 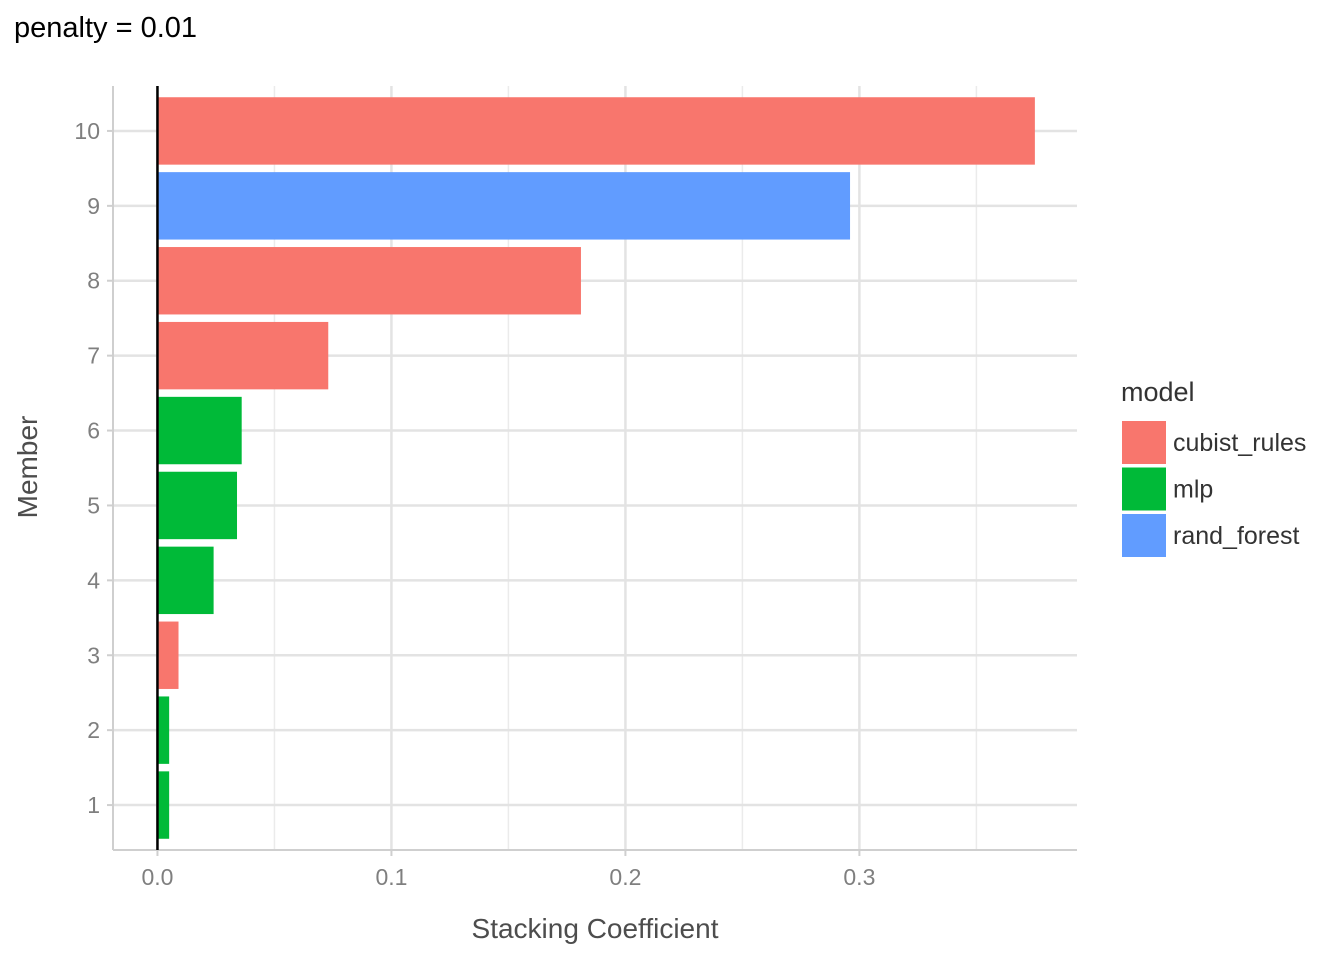 I want to click on legend-label-rand-forest: rand_forest, so click(x=1236, y=536).